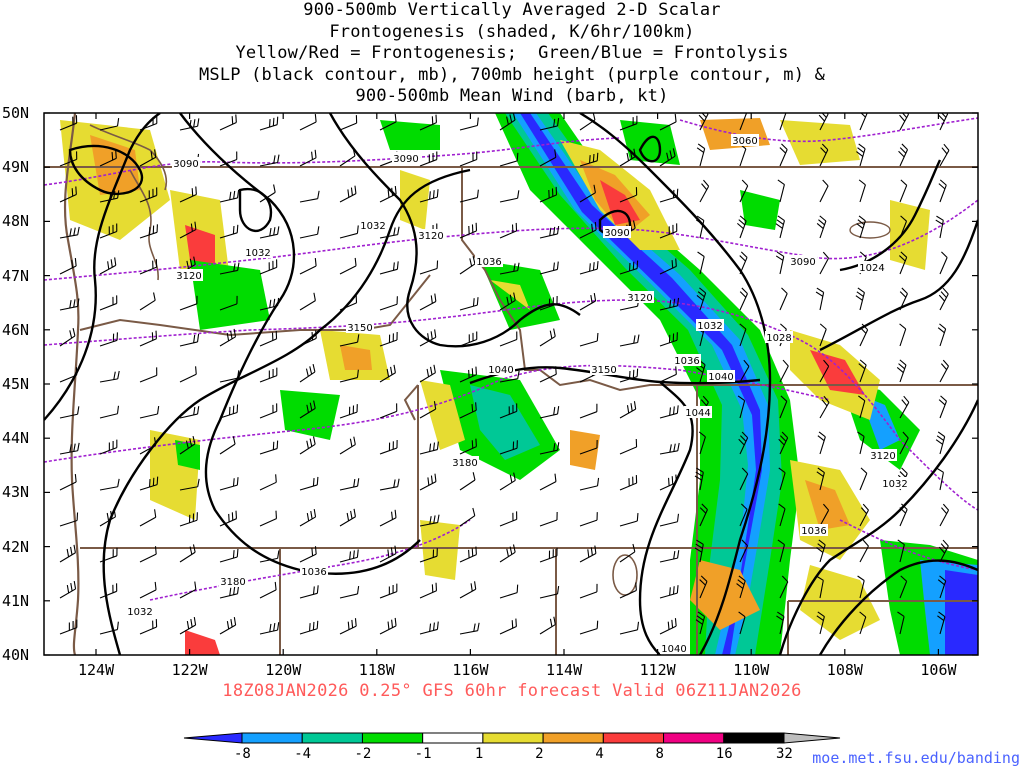  Describe the element at coordinates (616, 233) in the screenshot. I see `height-label: 3090` at that location.